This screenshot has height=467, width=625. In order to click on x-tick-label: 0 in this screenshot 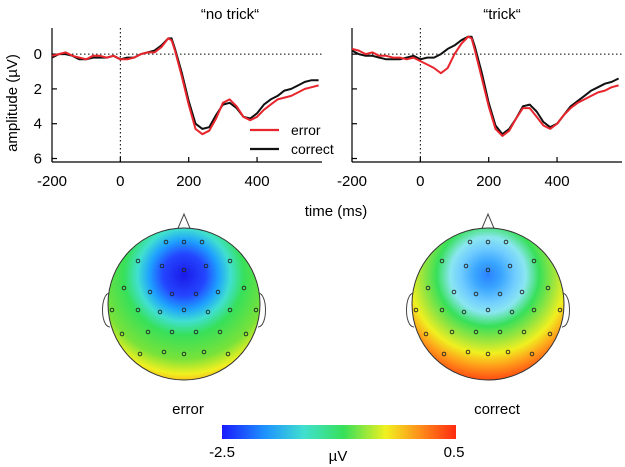, I will do `click(420, 181)`.